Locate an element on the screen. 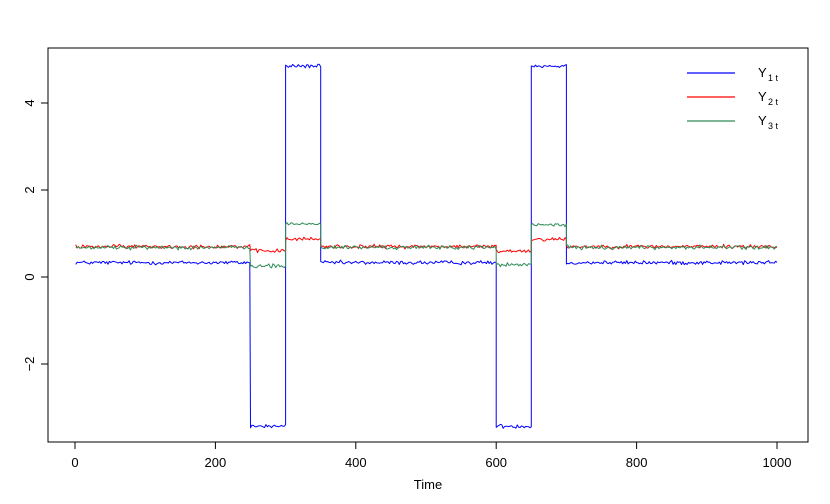  legend-label-subscript-2: 2 t is located at coordinates (773, 102).